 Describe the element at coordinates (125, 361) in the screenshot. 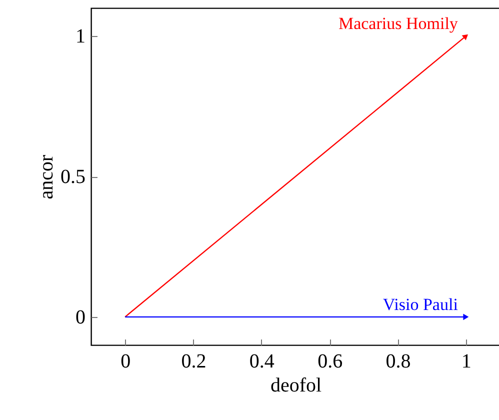

I see `x-tick-label: 0` at that location.